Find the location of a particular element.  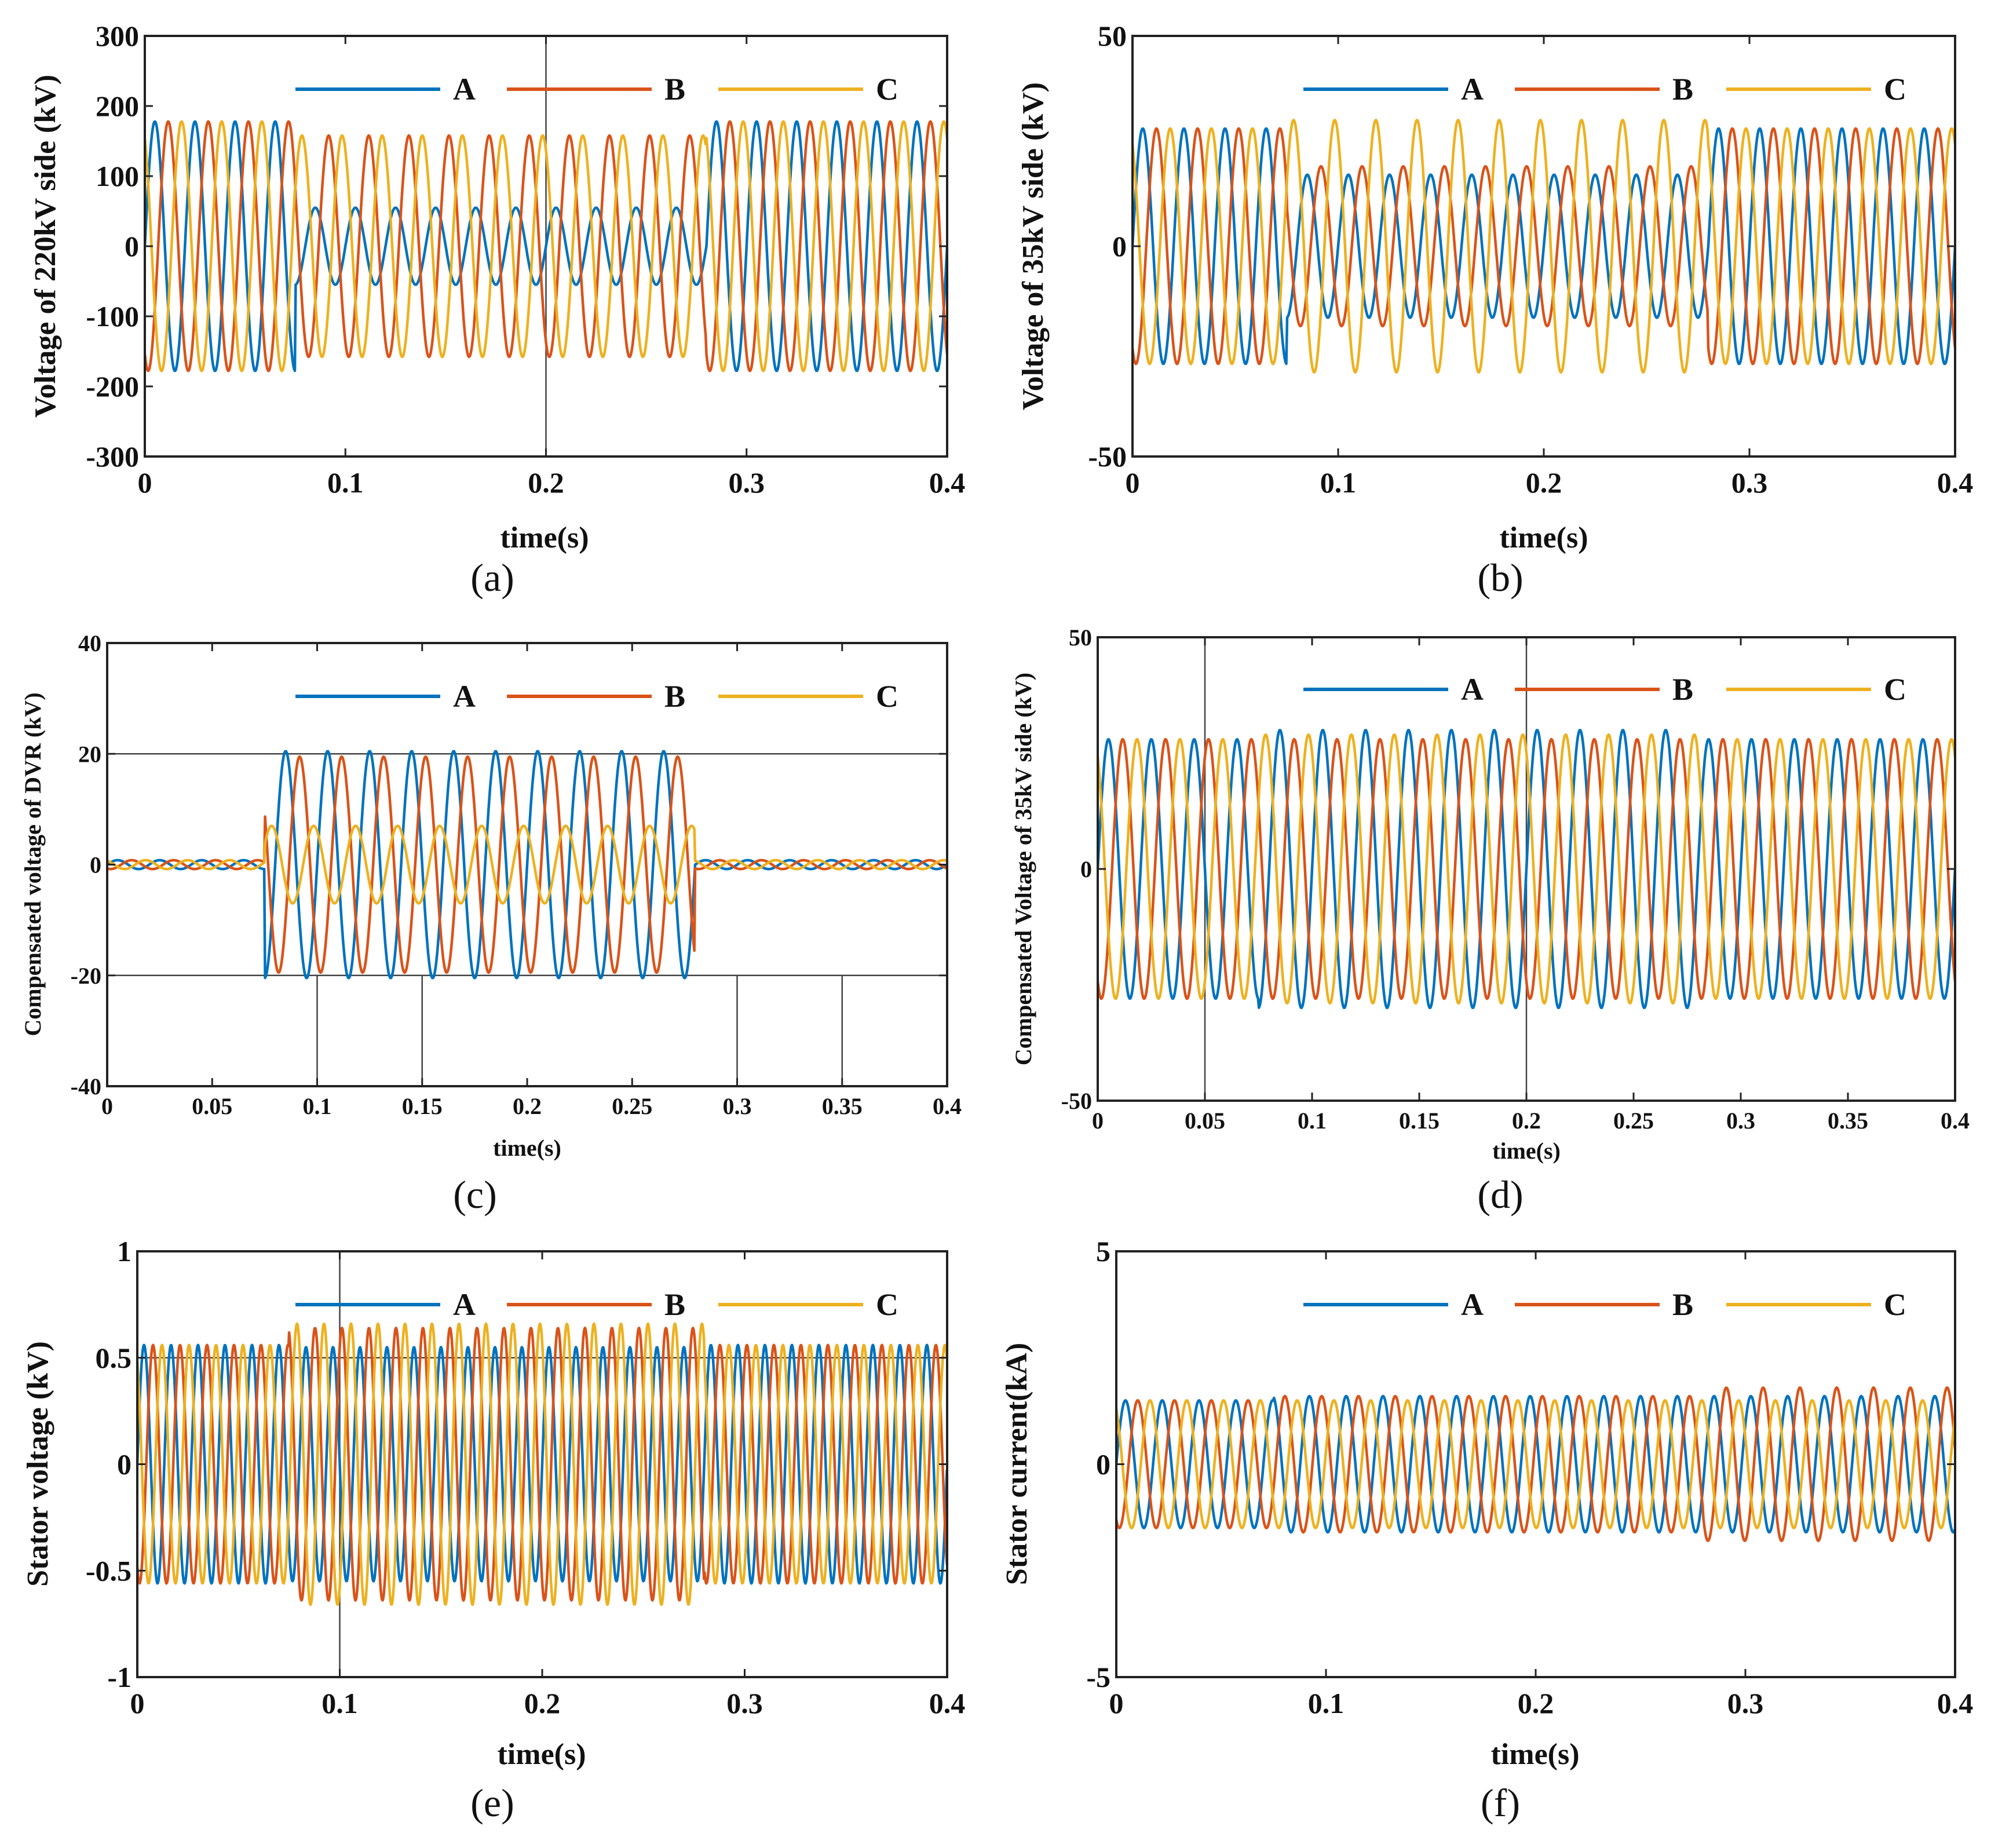

panel-caption: (b) is located at coordinates (1500, 578).